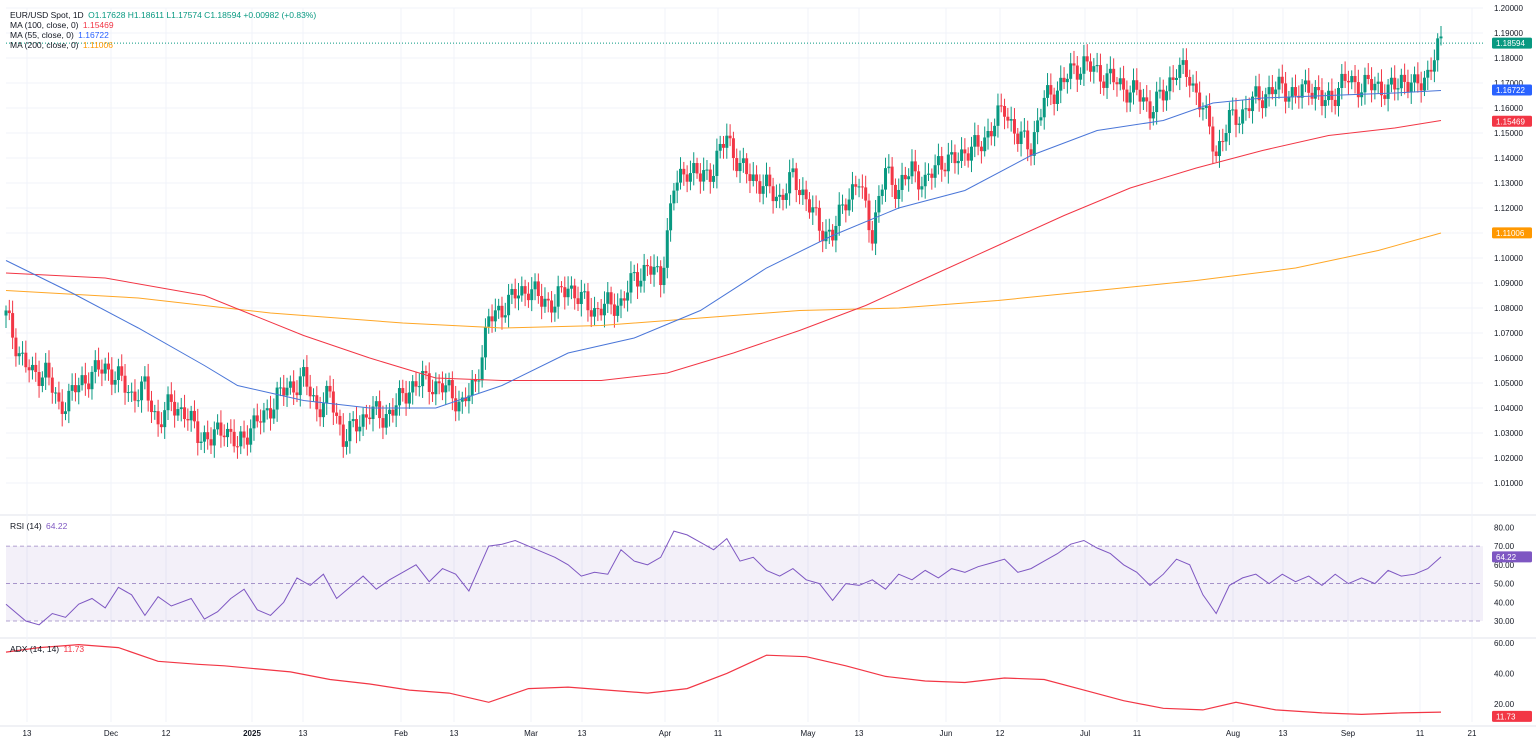  Describe the element at coordinates (1506, 716) in the screenshot. I see `adx-badge-text: 11.73` at that location.